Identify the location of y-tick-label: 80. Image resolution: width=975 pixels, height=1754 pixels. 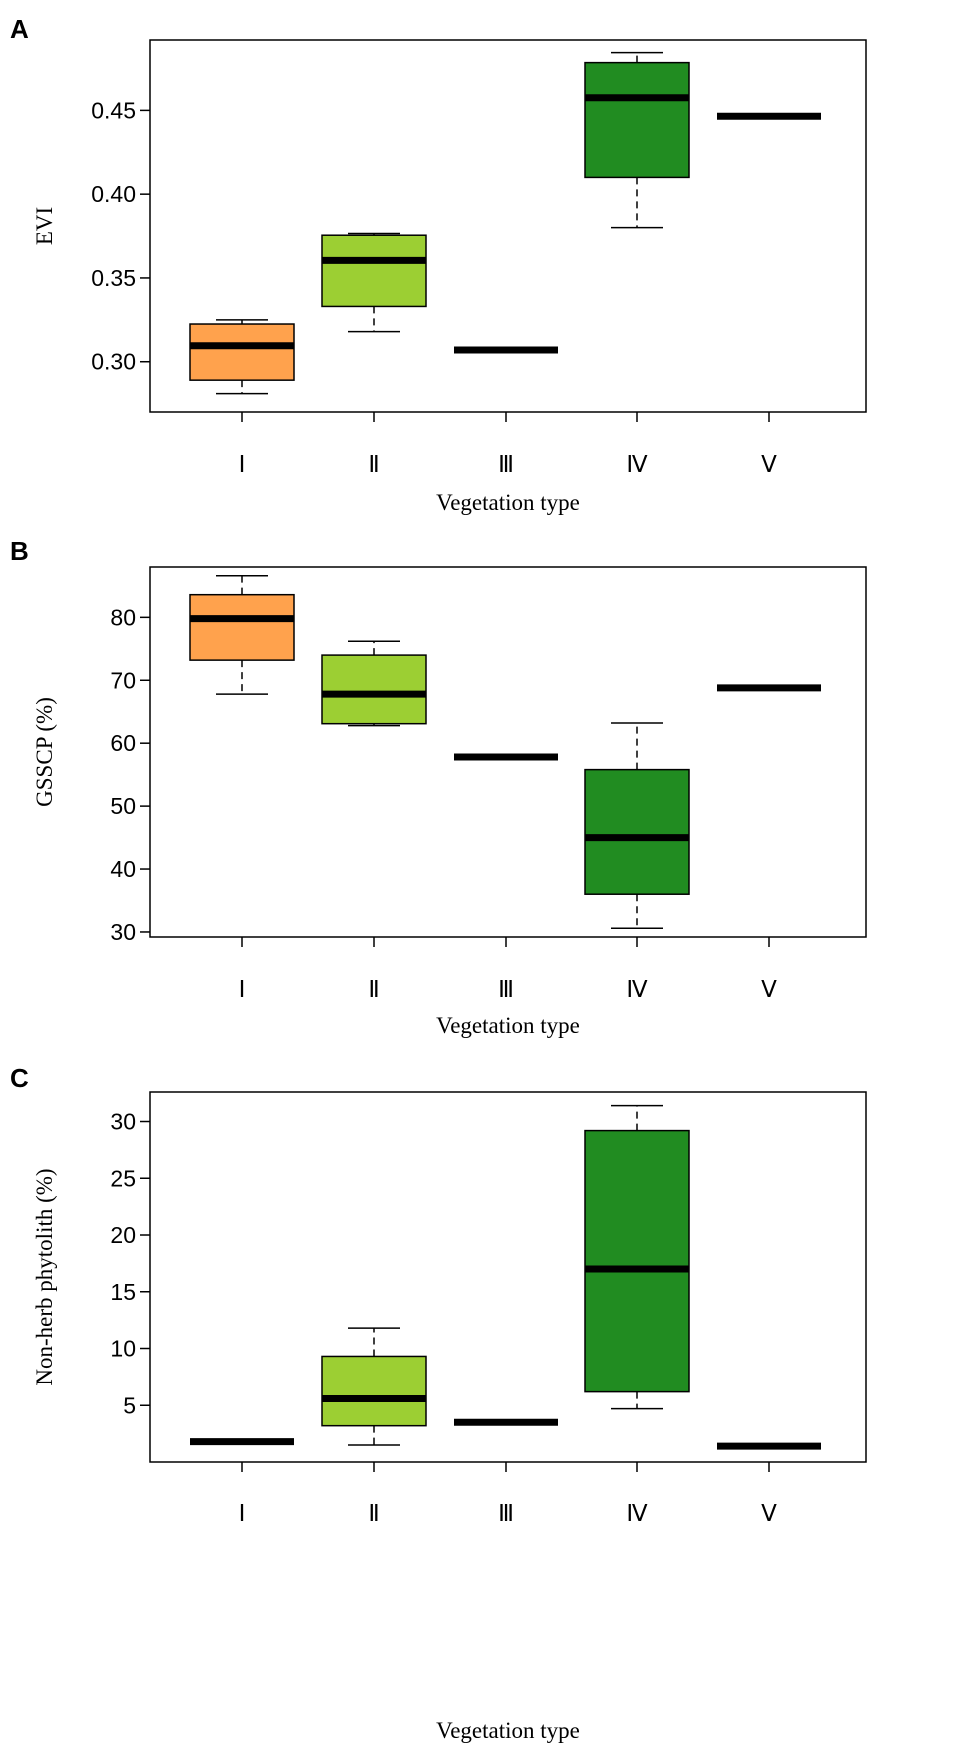
(123, 617).